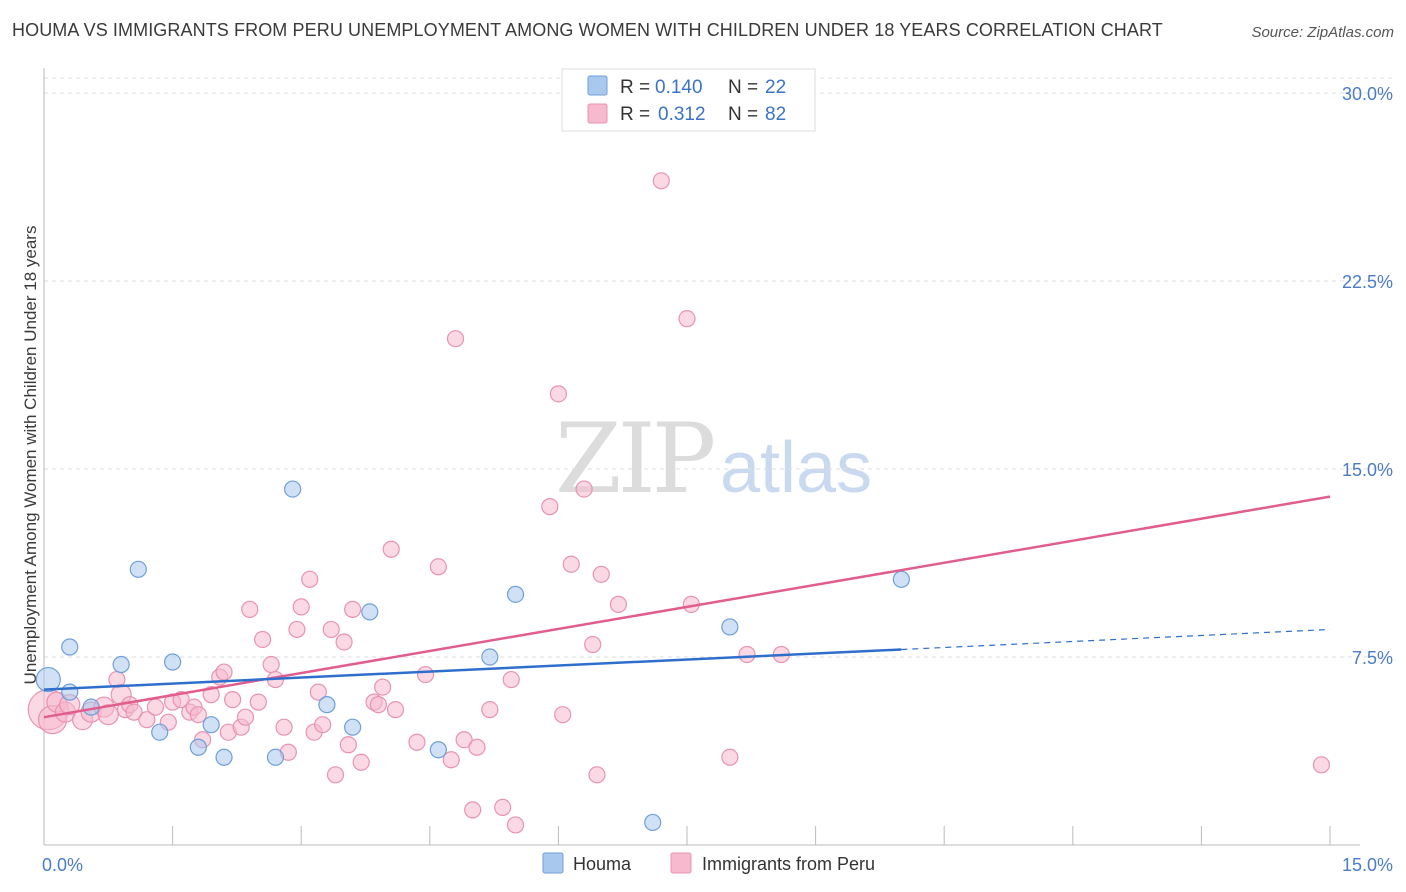 Image resolution: width=1406 pixels, height=892 pixels. I want to click on y-tick-label: 7.5%, so click(1372, 658).